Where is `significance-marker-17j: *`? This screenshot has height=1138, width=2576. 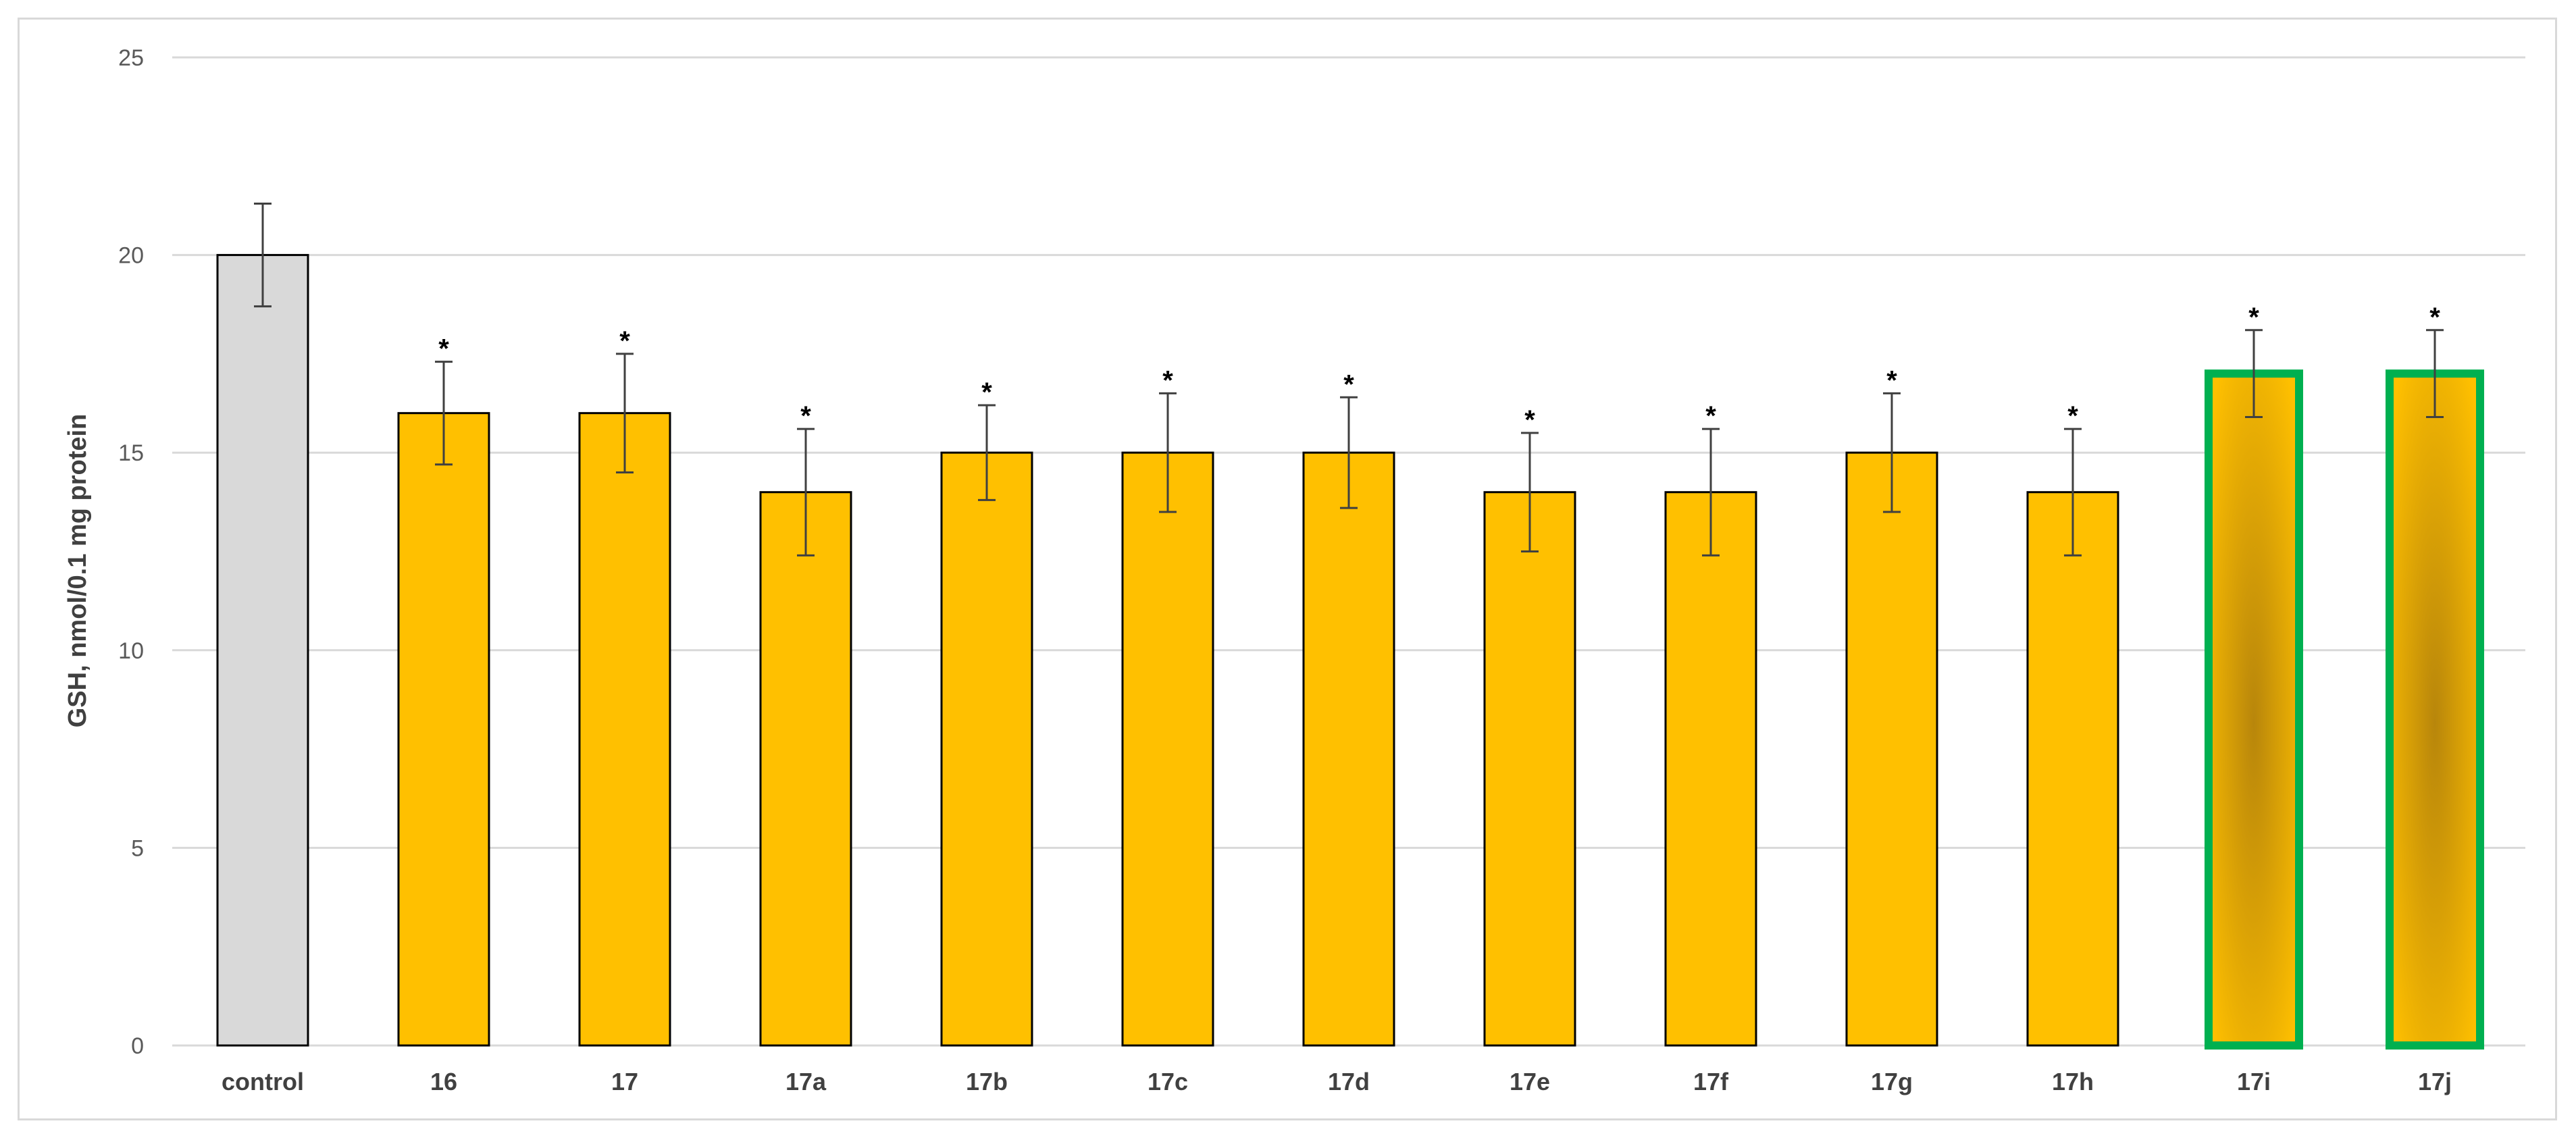
significance-marker-17j: * is located at coordinates (2434, 317).